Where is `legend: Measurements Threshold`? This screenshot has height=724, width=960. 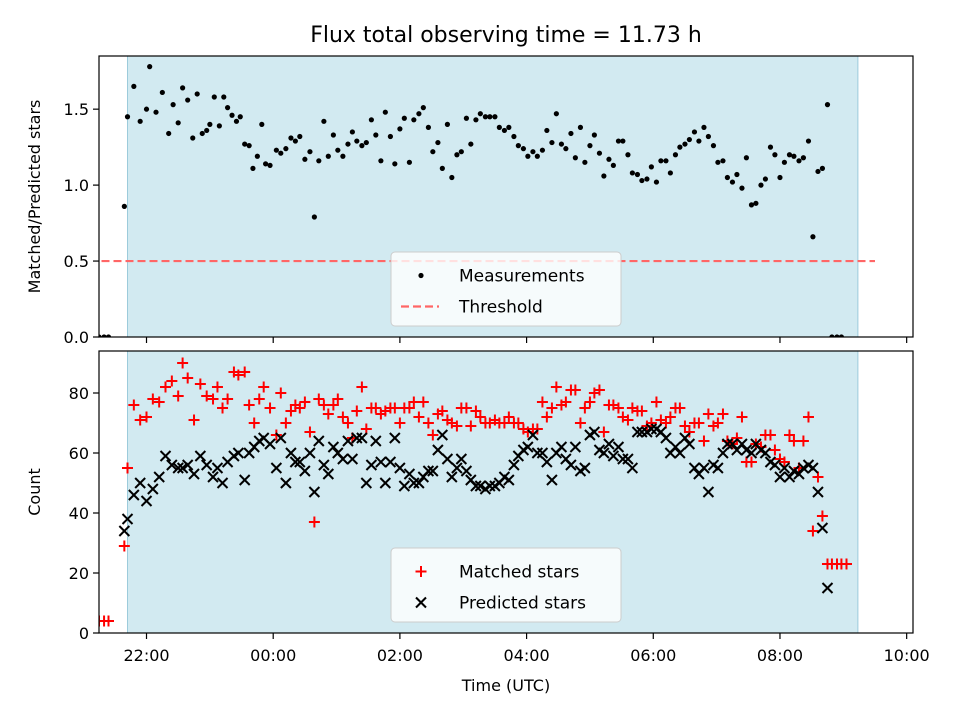
legend: Measurements Threshold is located at coordinates (506, 289).